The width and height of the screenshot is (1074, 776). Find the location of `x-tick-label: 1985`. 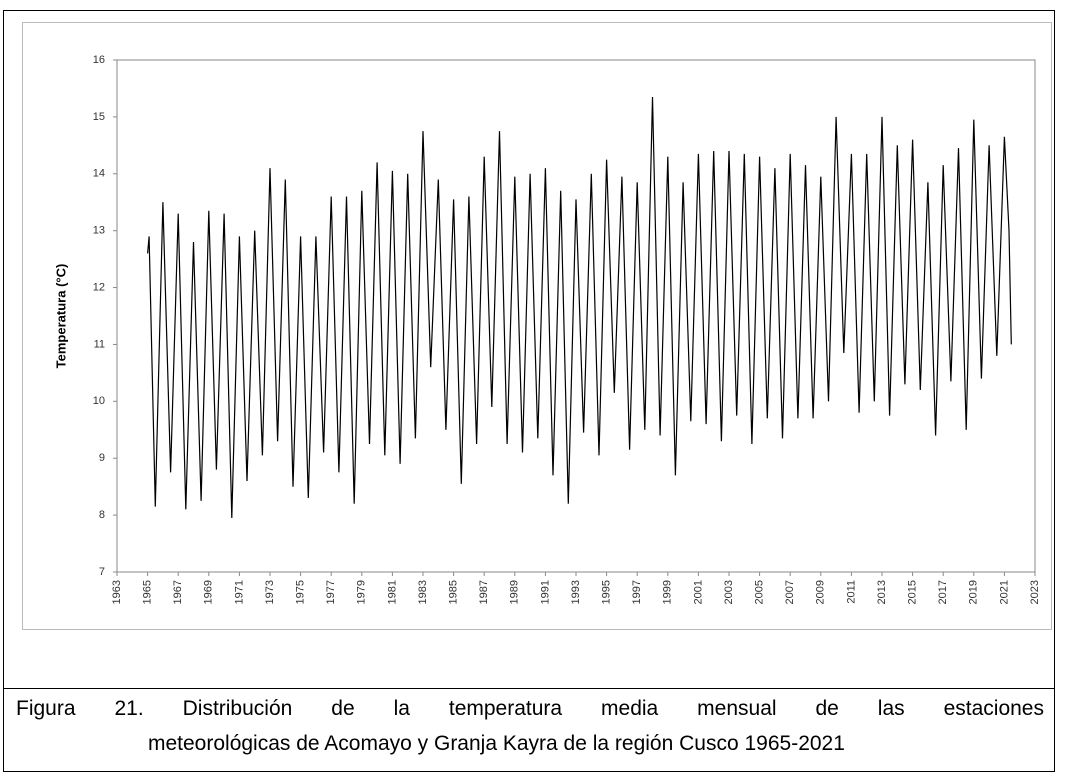

x-tick-label: 1985 is located at coordinates (454, 592).